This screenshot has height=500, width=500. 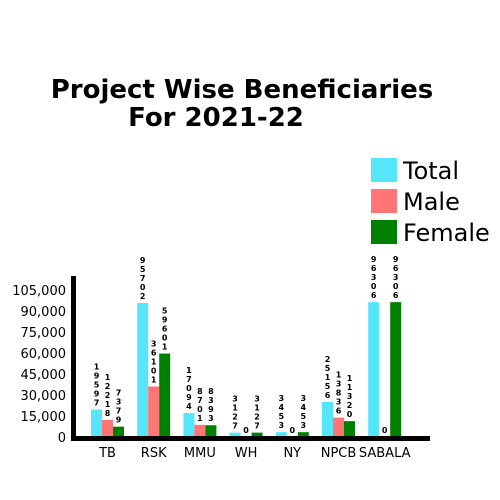 What do you see at coordinates (292, 453) in the screenshot?
I see `x-category-label: NY` at bounding box center [292, 453].